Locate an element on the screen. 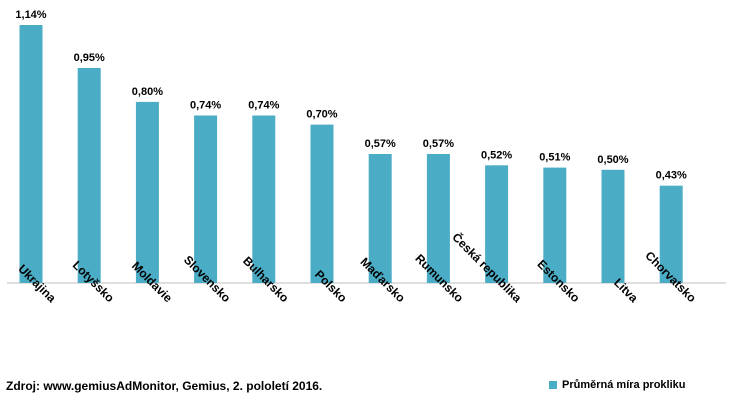  data-label-7: 0,57% is located at coordinates (438, 144).